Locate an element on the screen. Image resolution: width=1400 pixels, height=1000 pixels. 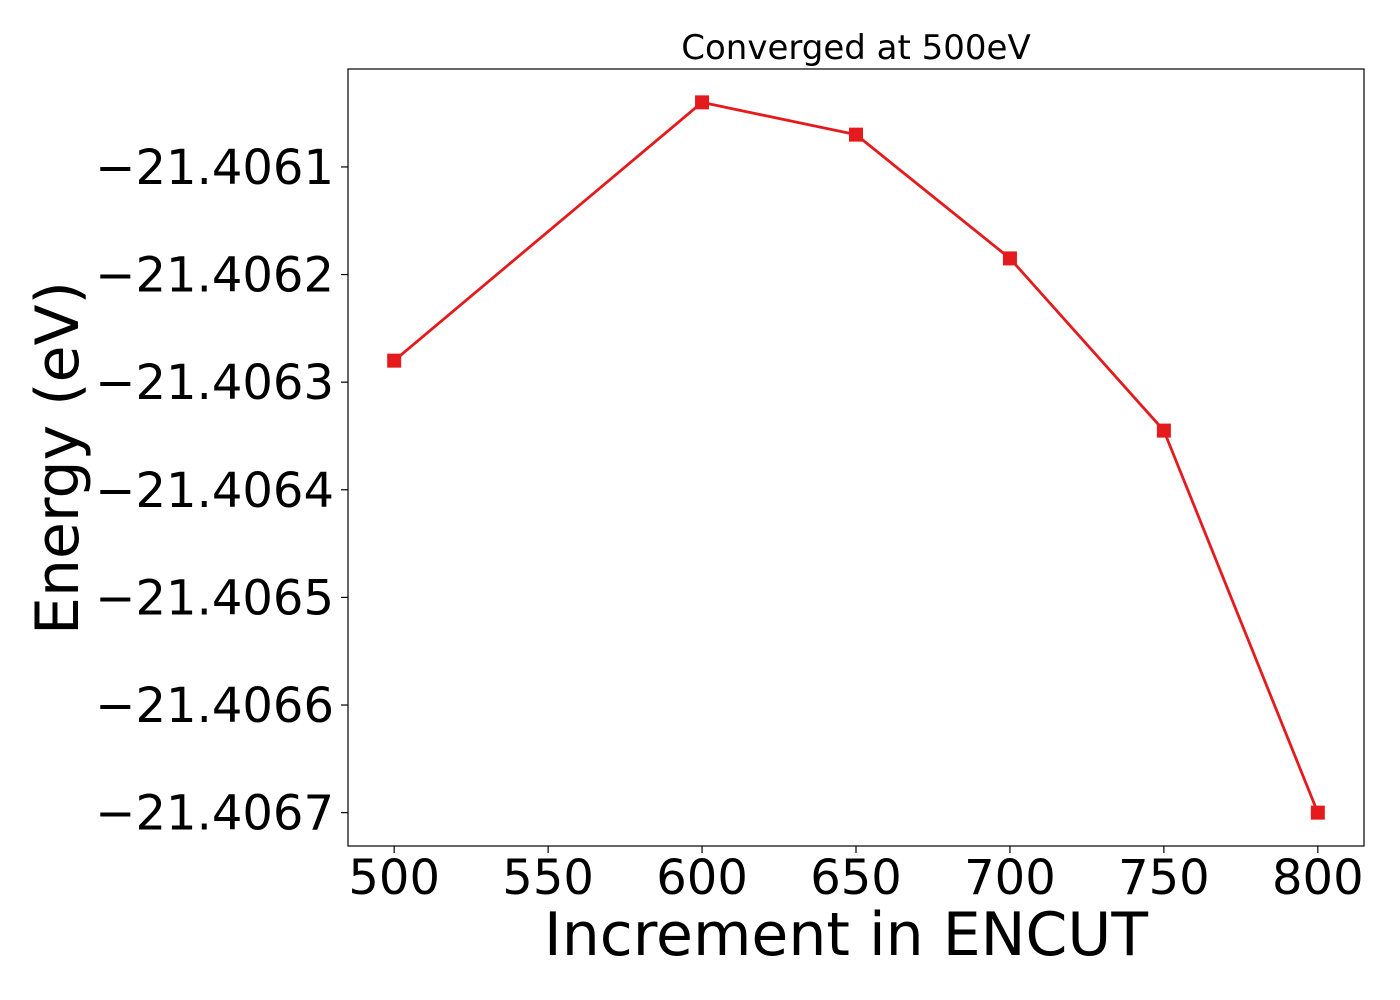
x-tick-label: 750 is located at coordinates (1164, 878).